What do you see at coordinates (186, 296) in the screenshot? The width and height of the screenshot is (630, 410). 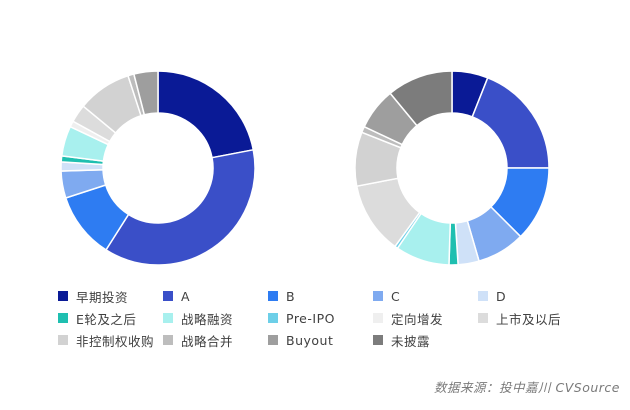 I see `legend-label: A` at bounding box center [186, 296].